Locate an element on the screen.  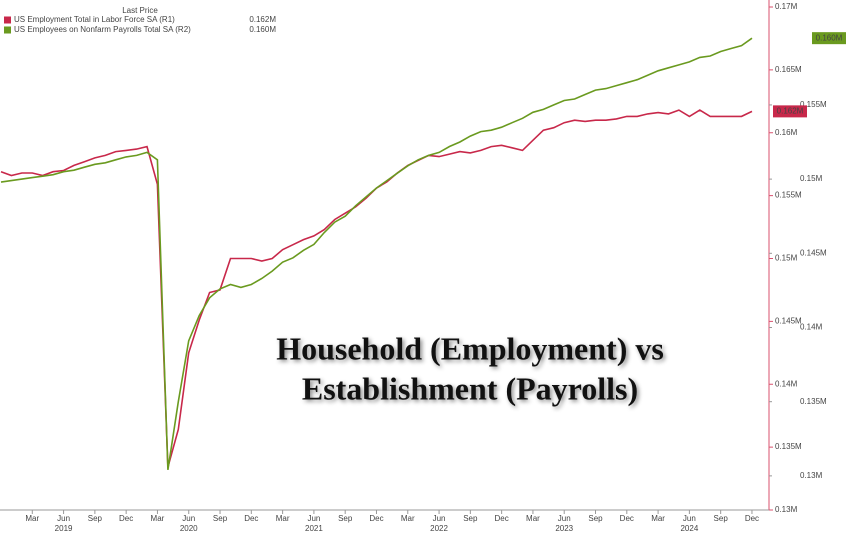
last-price-label: 0.160M is located at coordinates (829, 37).